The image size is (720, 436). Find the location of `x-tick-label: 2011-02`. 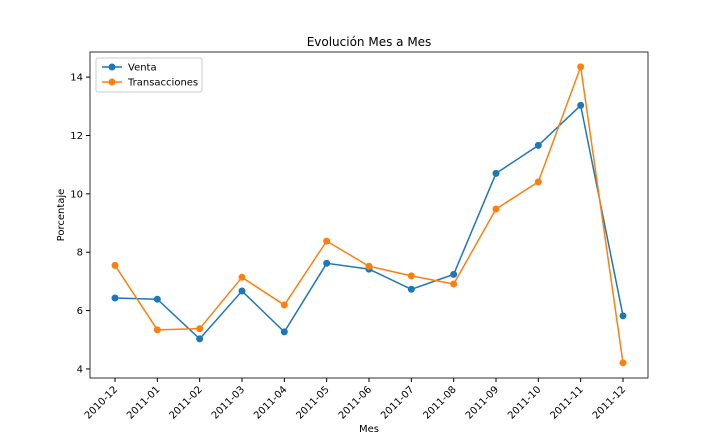

x-tick-label: 2011-02 is located at coordinates (185, 402).